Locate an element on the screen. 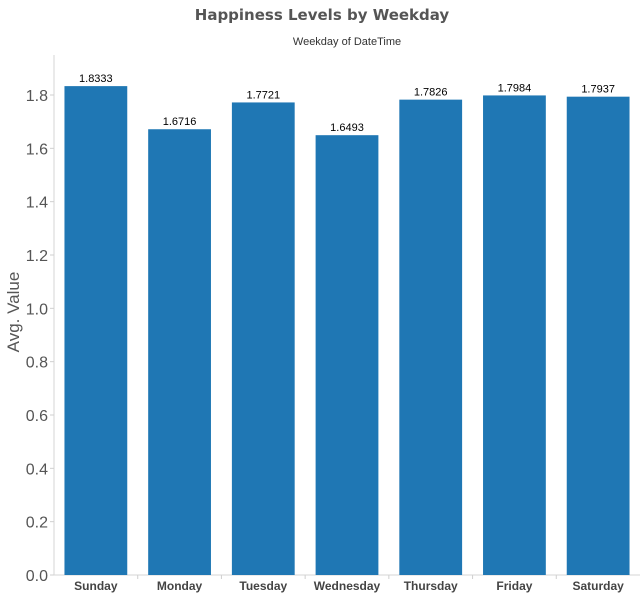  bar-tuesday is located at coordinates (263, 338).